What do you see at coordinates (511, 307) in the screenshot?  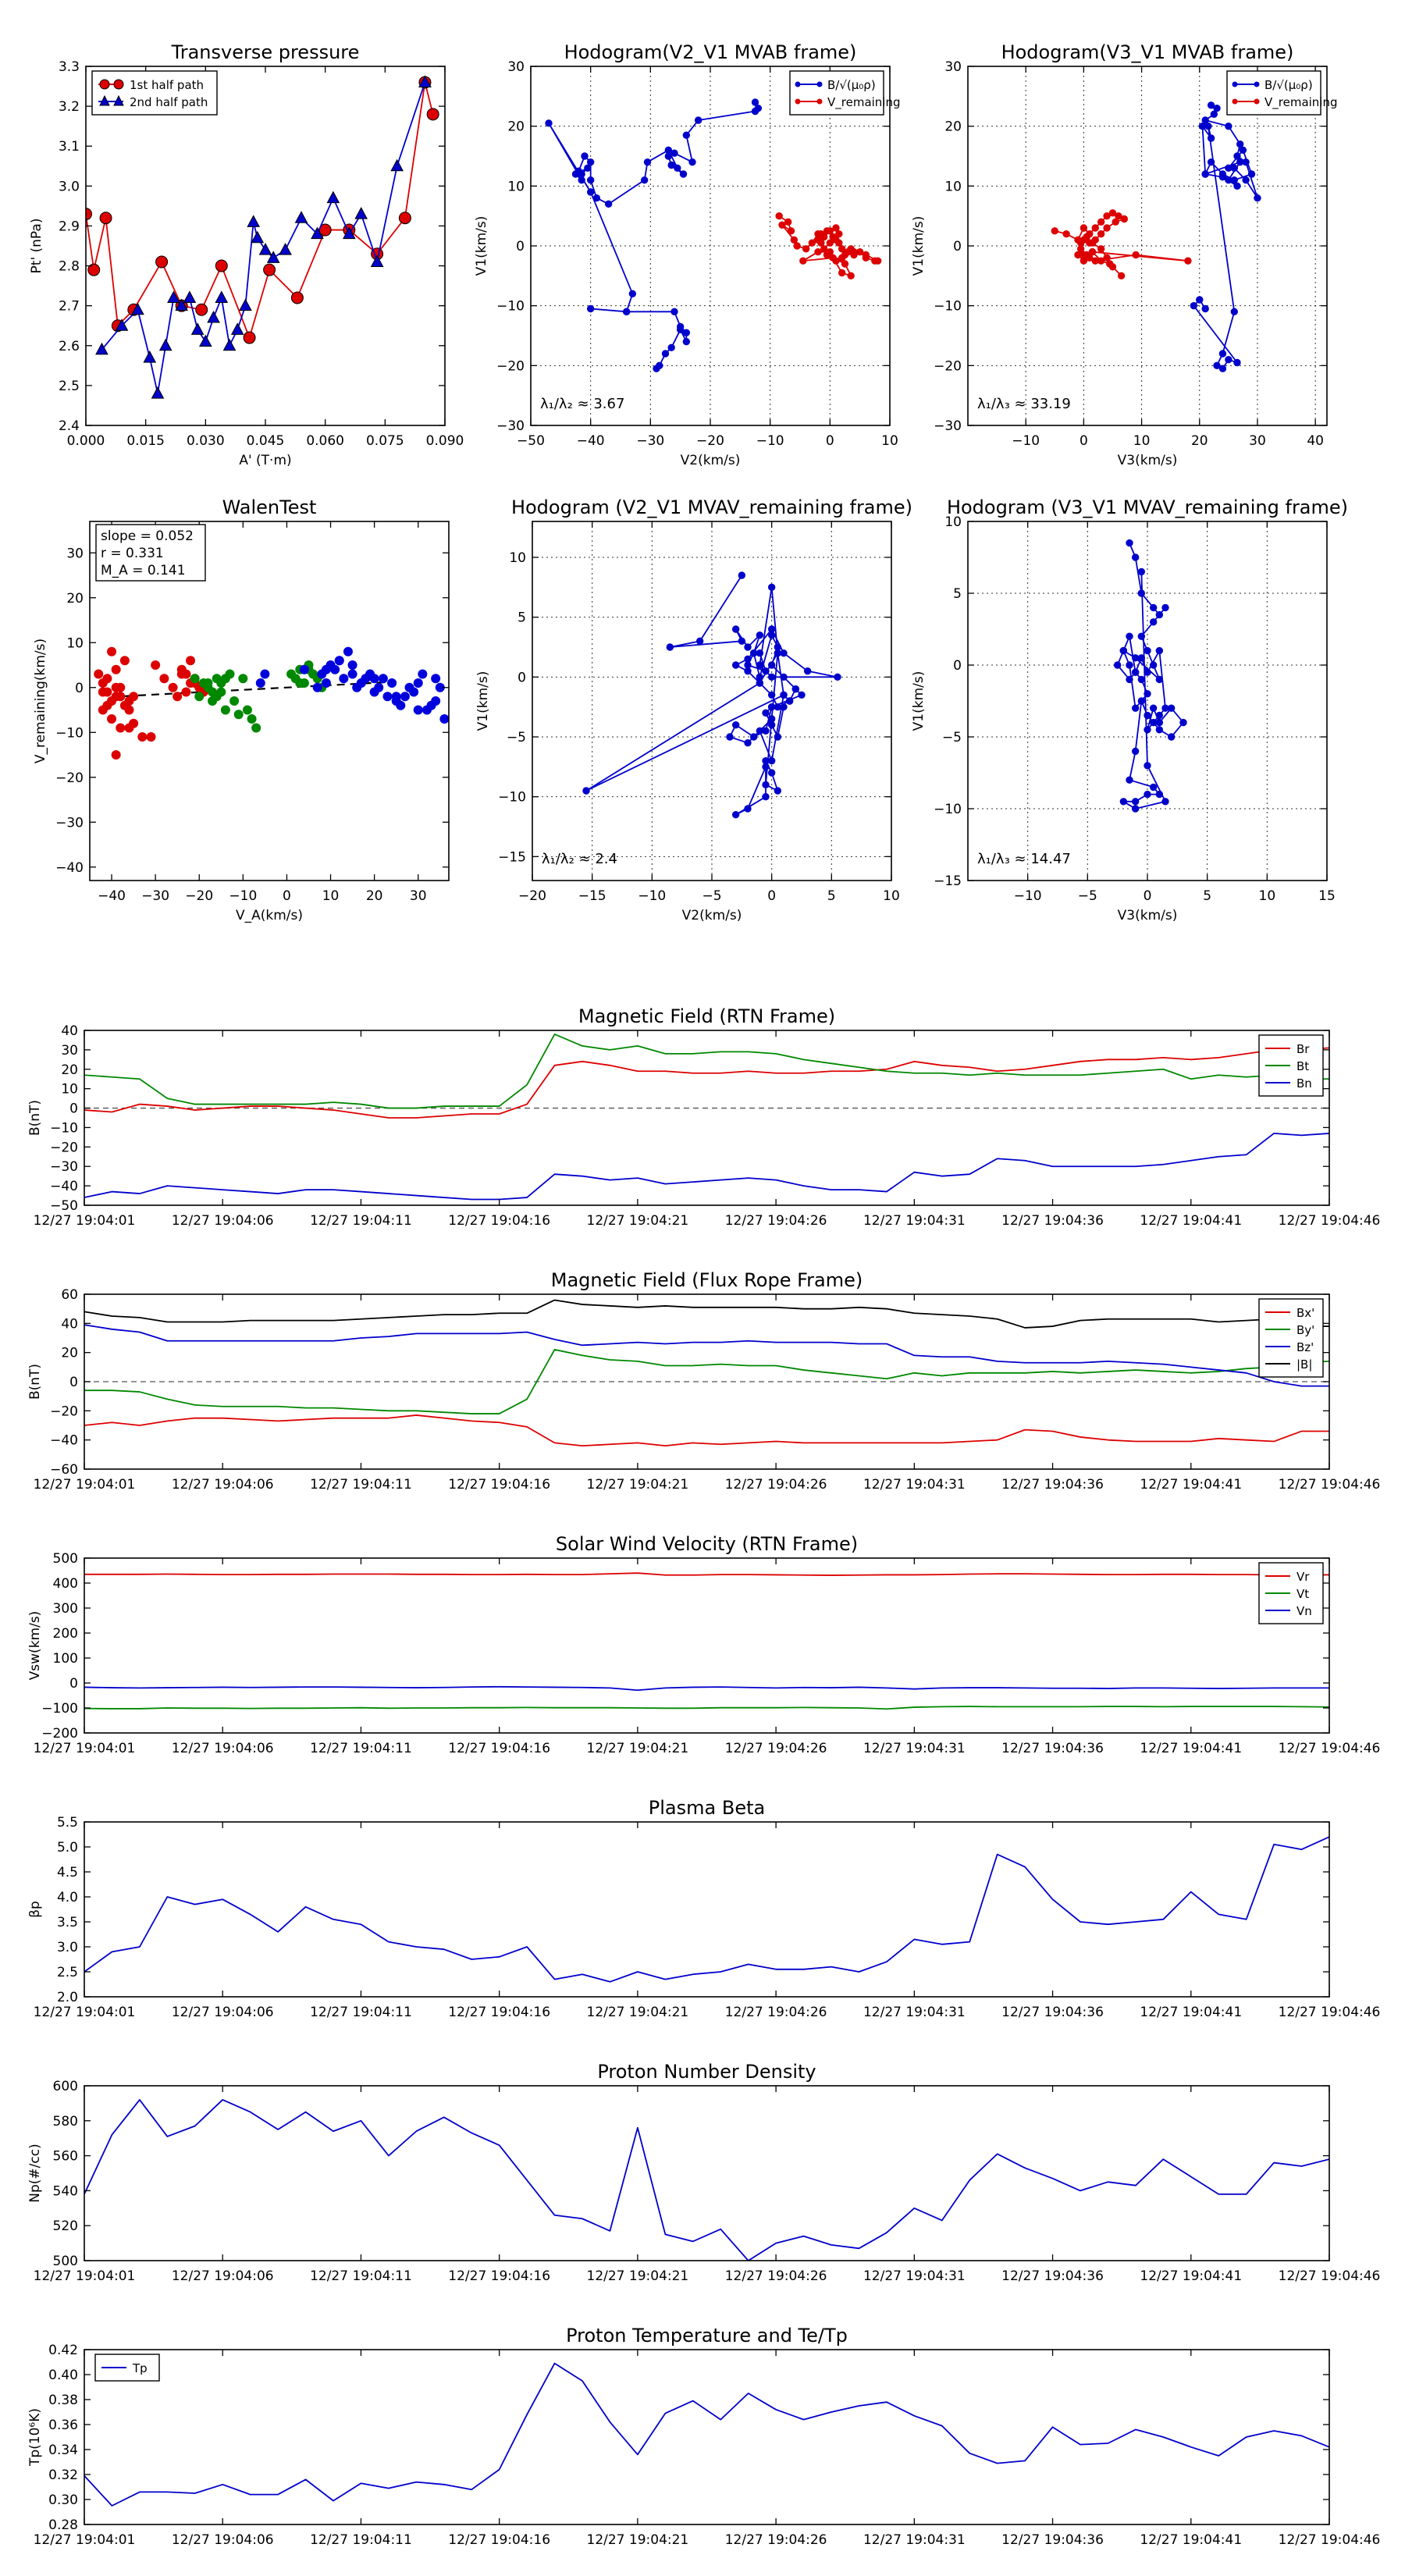 I see `y-tick-label: −10` at bounding box center [511, 307].